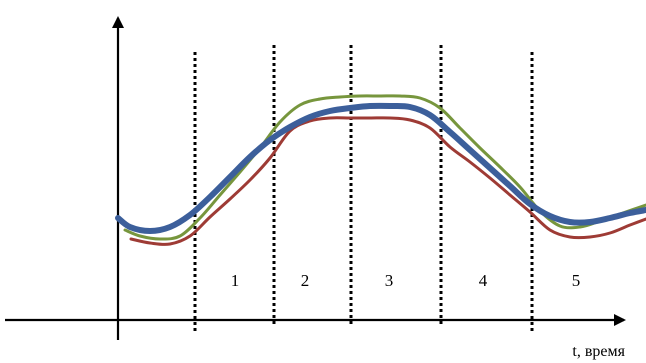  Describe the element at coordinates (483, 280) in the screenshot. I see `phase-label-4: 4` at that location.